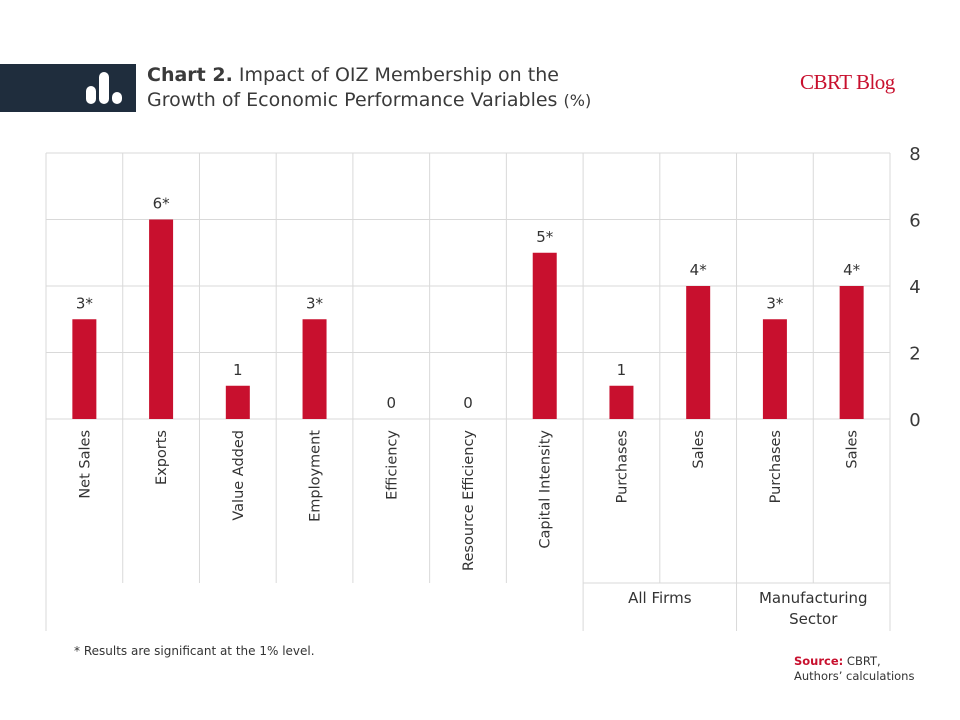  I want to click on title-line-2: Growth of Economic Performance Variables, so click(352, 100).